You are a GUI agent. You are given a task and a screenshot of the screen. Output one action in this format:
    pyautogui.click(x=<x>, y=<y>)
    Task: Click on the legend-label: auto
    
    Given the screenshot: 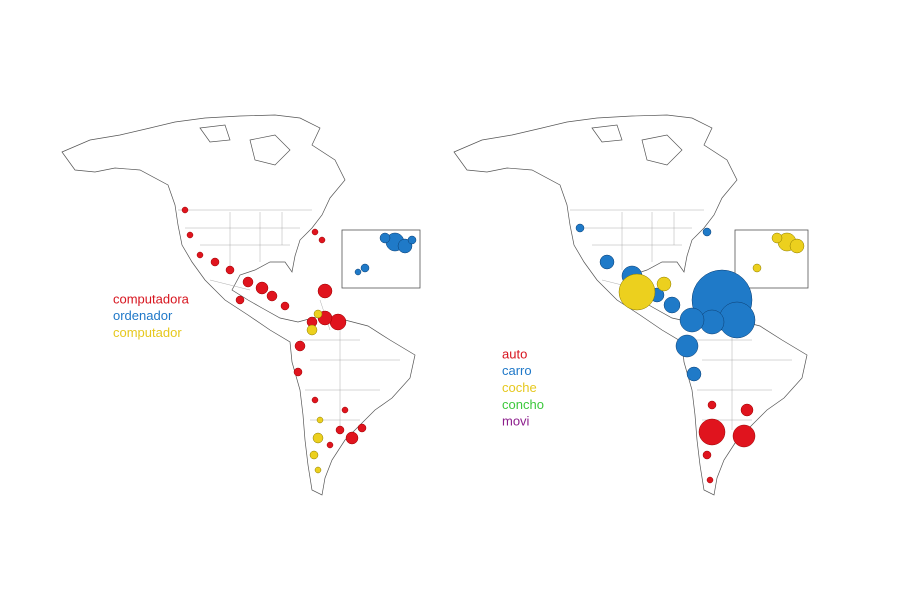 What is the action you would take?
    pyautogui.click(x=514, y=353)
    